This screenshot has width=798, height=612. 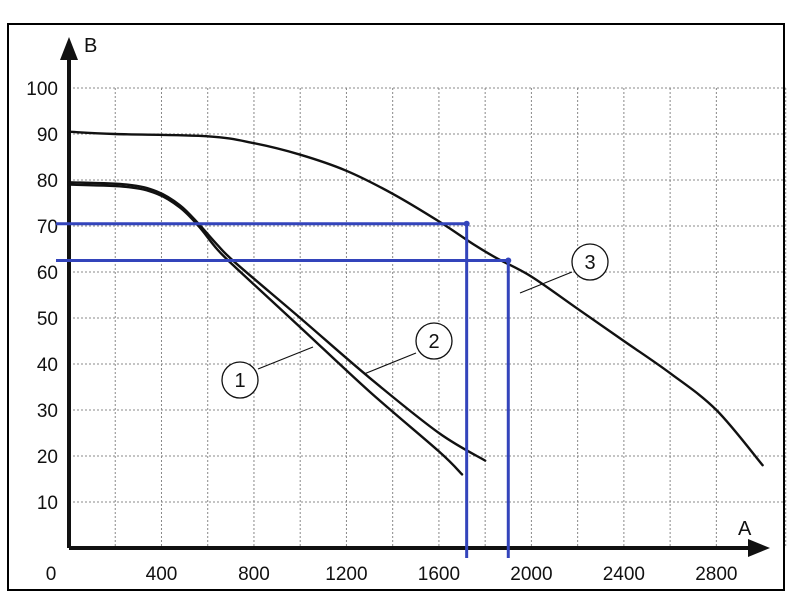 I want to click on x-tick-label: 2800, so click(x=716, y=574).